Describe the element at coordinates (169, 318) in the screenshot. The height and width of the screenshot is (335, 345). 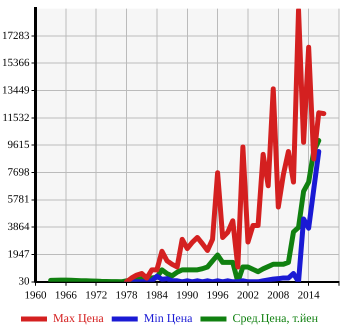
I see `legend-label: Min Цена` at that location.